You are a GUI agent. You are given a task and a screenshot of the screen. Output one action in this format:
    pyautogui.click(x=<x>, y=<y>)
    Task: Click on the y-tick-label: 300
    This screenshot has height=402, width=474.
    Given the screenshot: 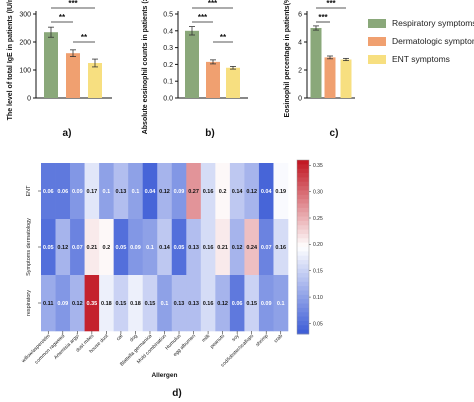 What is the action you would take?
    pyautogui.click(x=25, y=15)
    